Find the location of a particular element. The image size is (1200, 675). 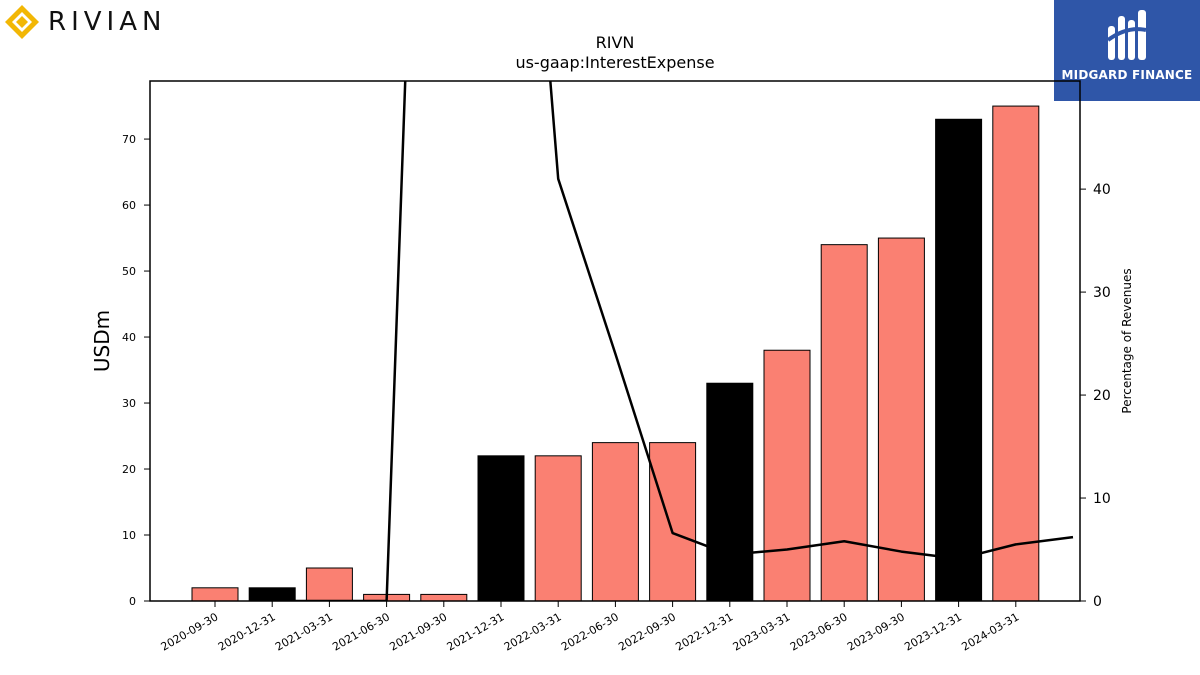

y-axis-ticks: 0 10 20 30 40 50 60 70 is located at coordinates (136, 370).